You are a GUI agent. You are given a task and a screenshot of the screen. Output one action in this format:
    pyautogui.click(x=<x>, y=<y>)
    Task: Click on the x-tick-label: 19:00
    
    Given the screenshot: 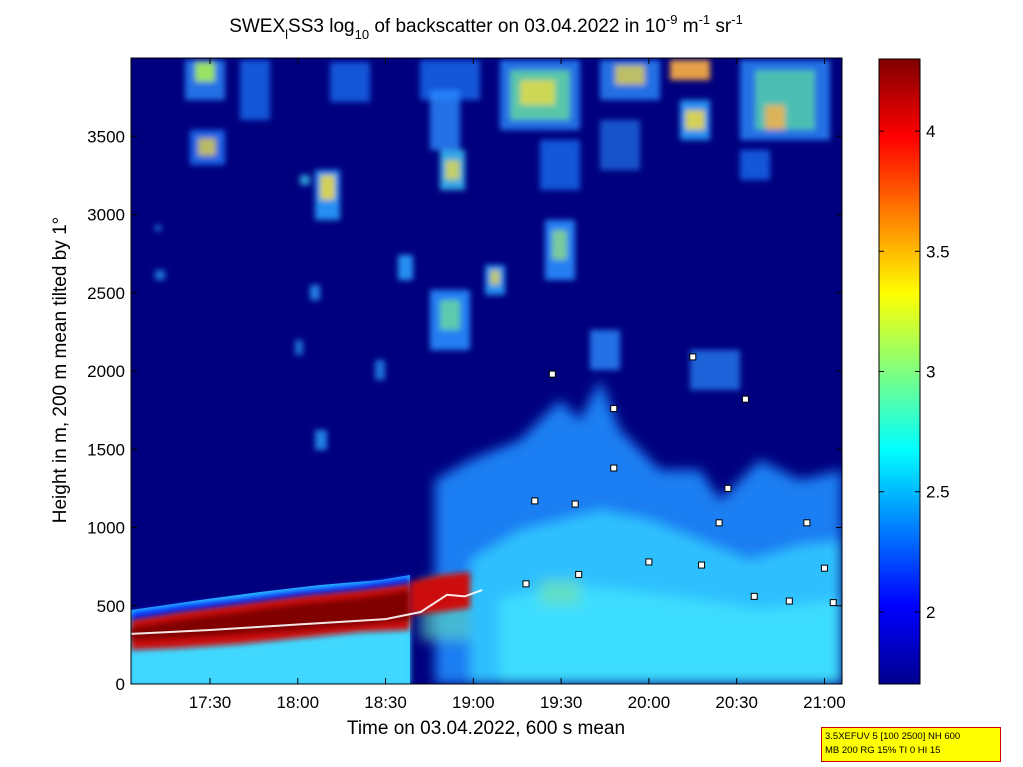 What is the action you would take?
    pyautogui.click(x=473, y=702)
    